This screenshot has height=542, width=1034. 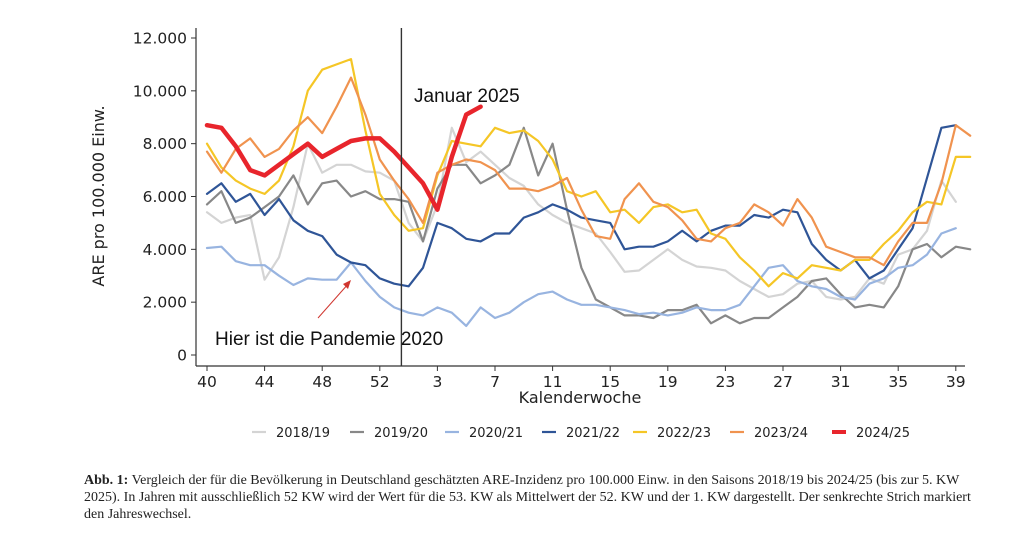 I want to click on legend-label: 2020/21, so click(x=496, y=433).